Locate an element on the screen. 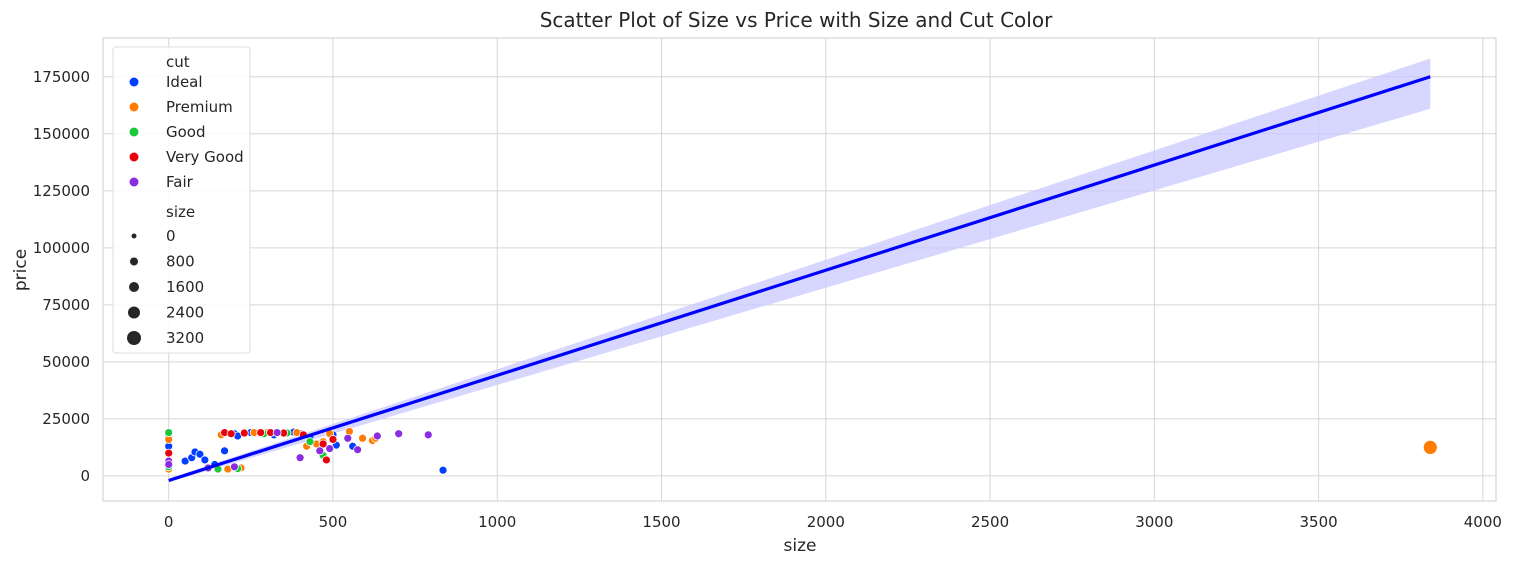 Image resolution: width=1515 pixels, height=565 pixels. y-tick-label: 175000 is located at coordinates (61, 77).